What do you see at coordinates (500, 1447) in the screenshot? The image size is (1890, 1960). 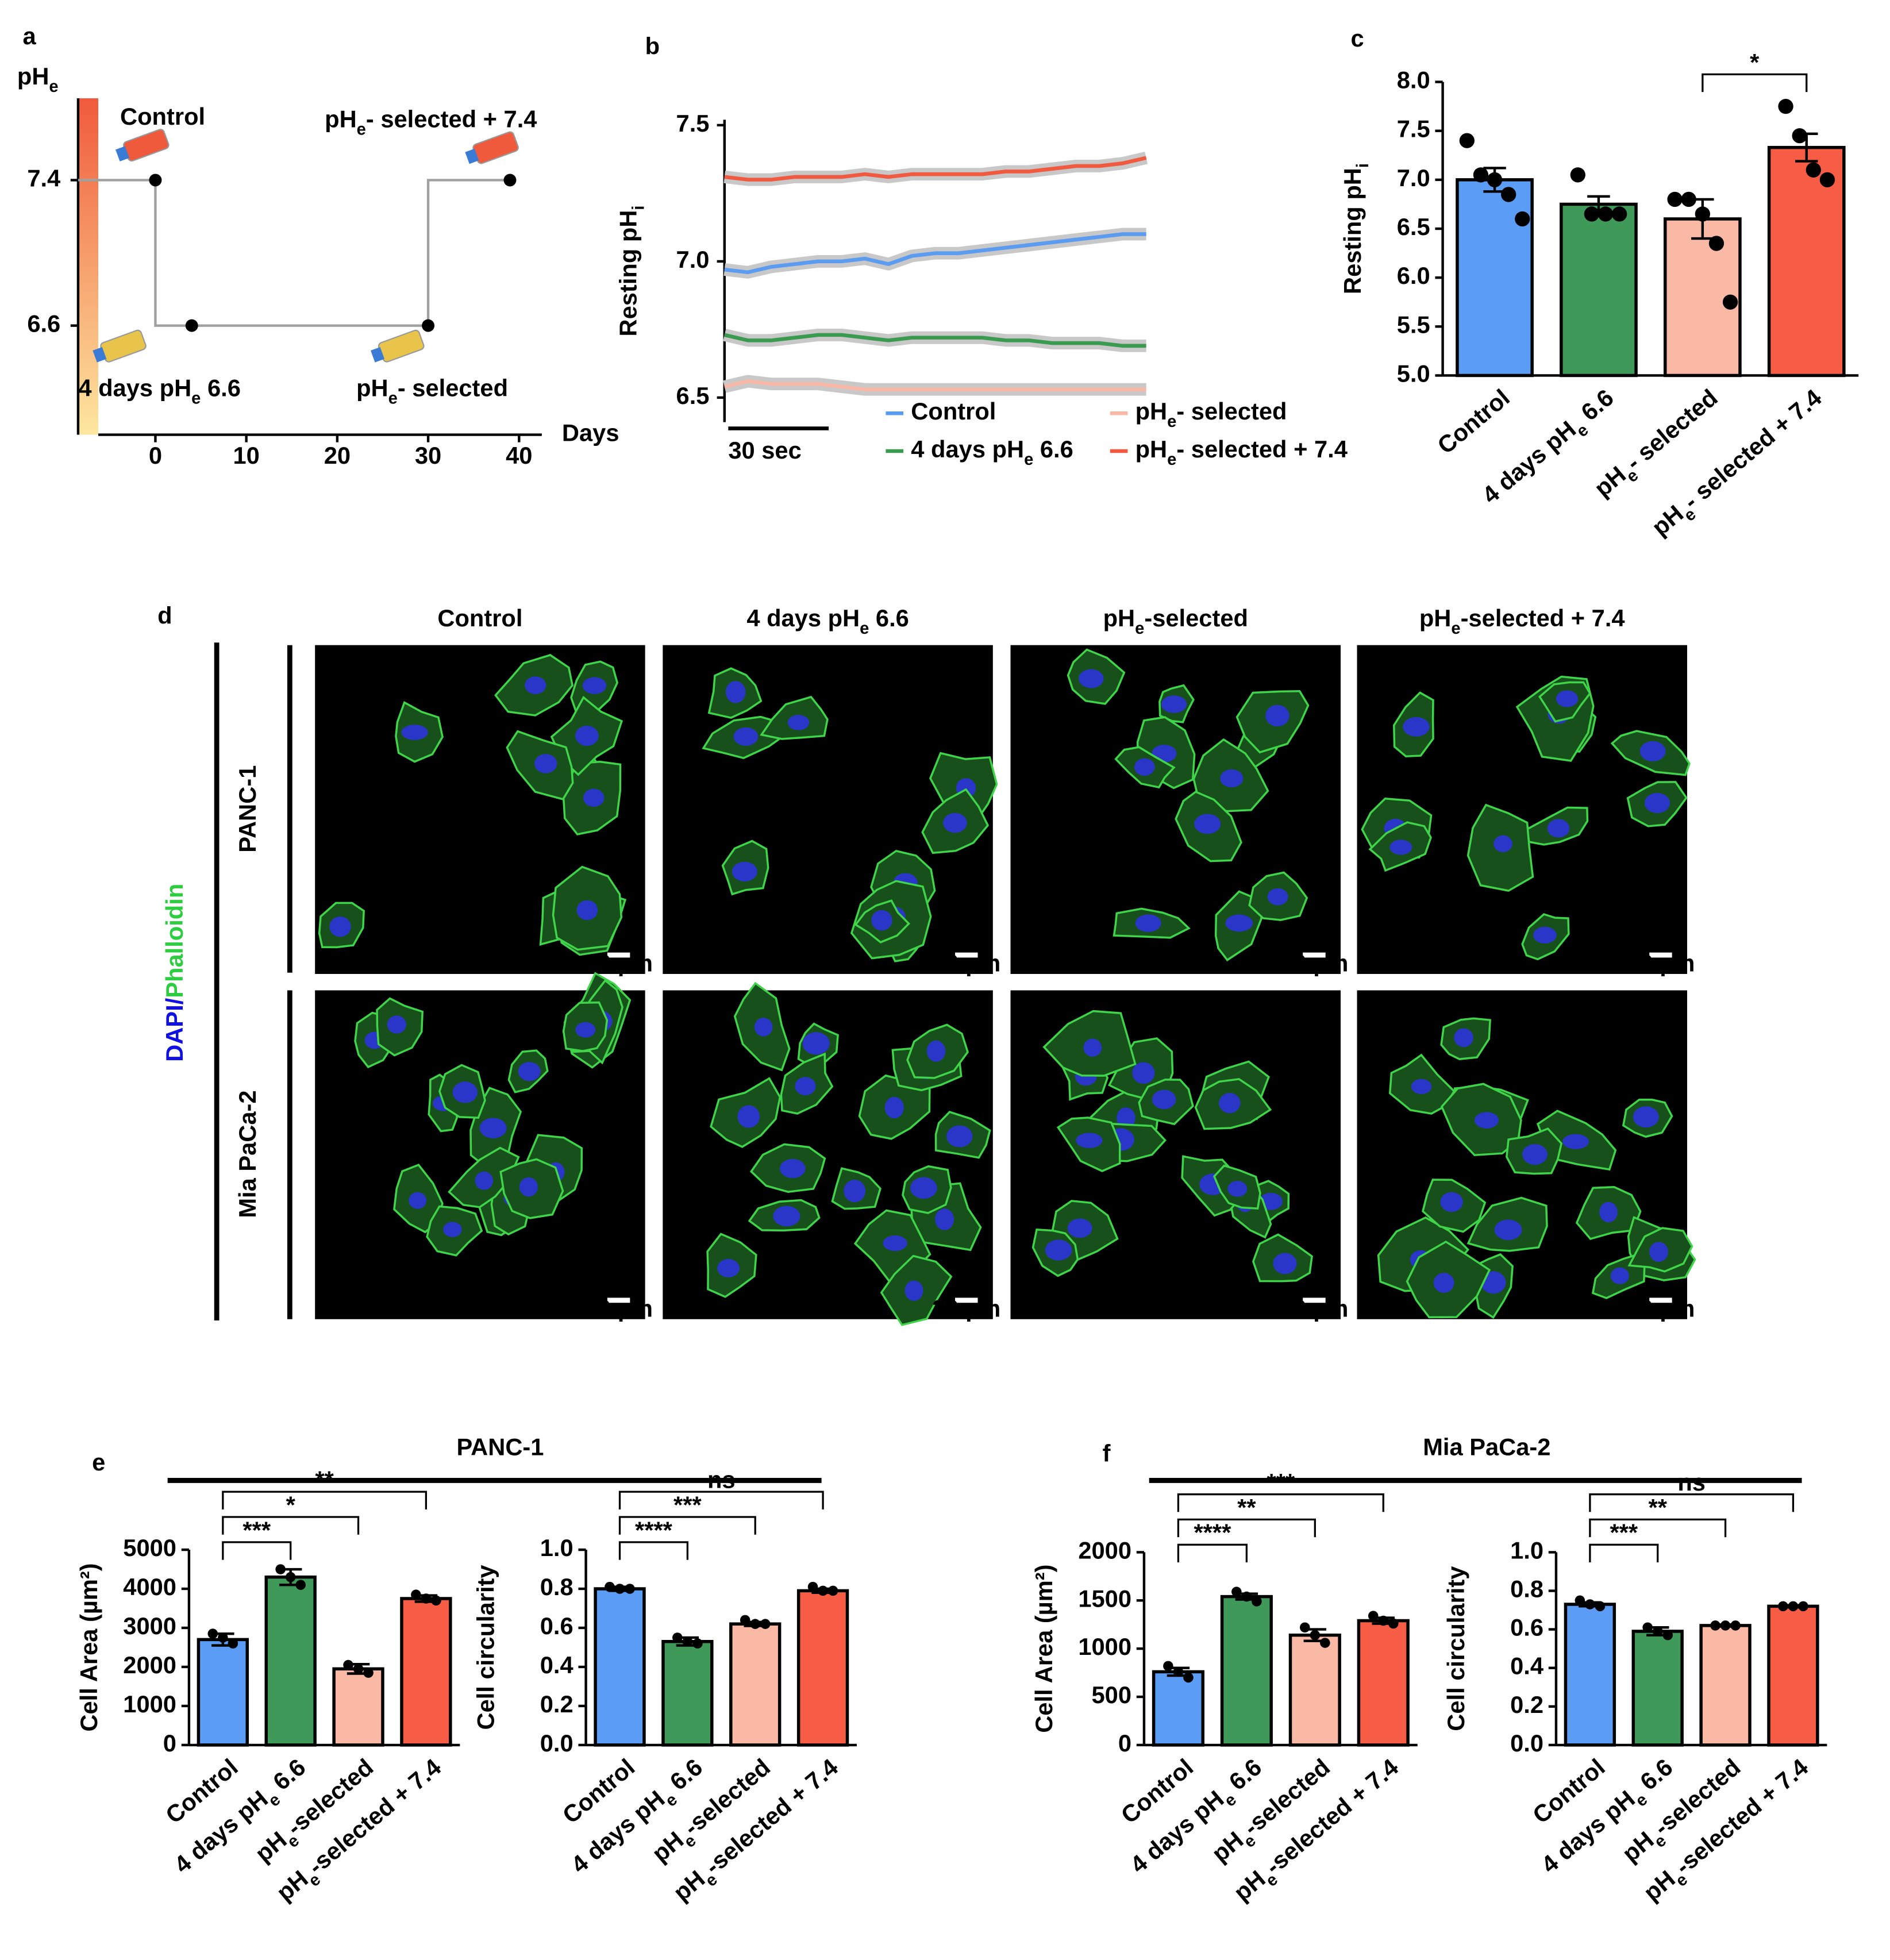 I see `group-title: PANC-1` at bounding box center [500, 1447].